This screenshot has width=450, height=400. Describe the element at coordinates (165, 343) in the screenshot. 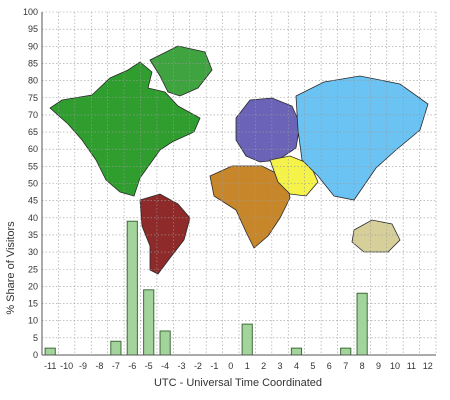

I see `bar-utc--4` at that location.